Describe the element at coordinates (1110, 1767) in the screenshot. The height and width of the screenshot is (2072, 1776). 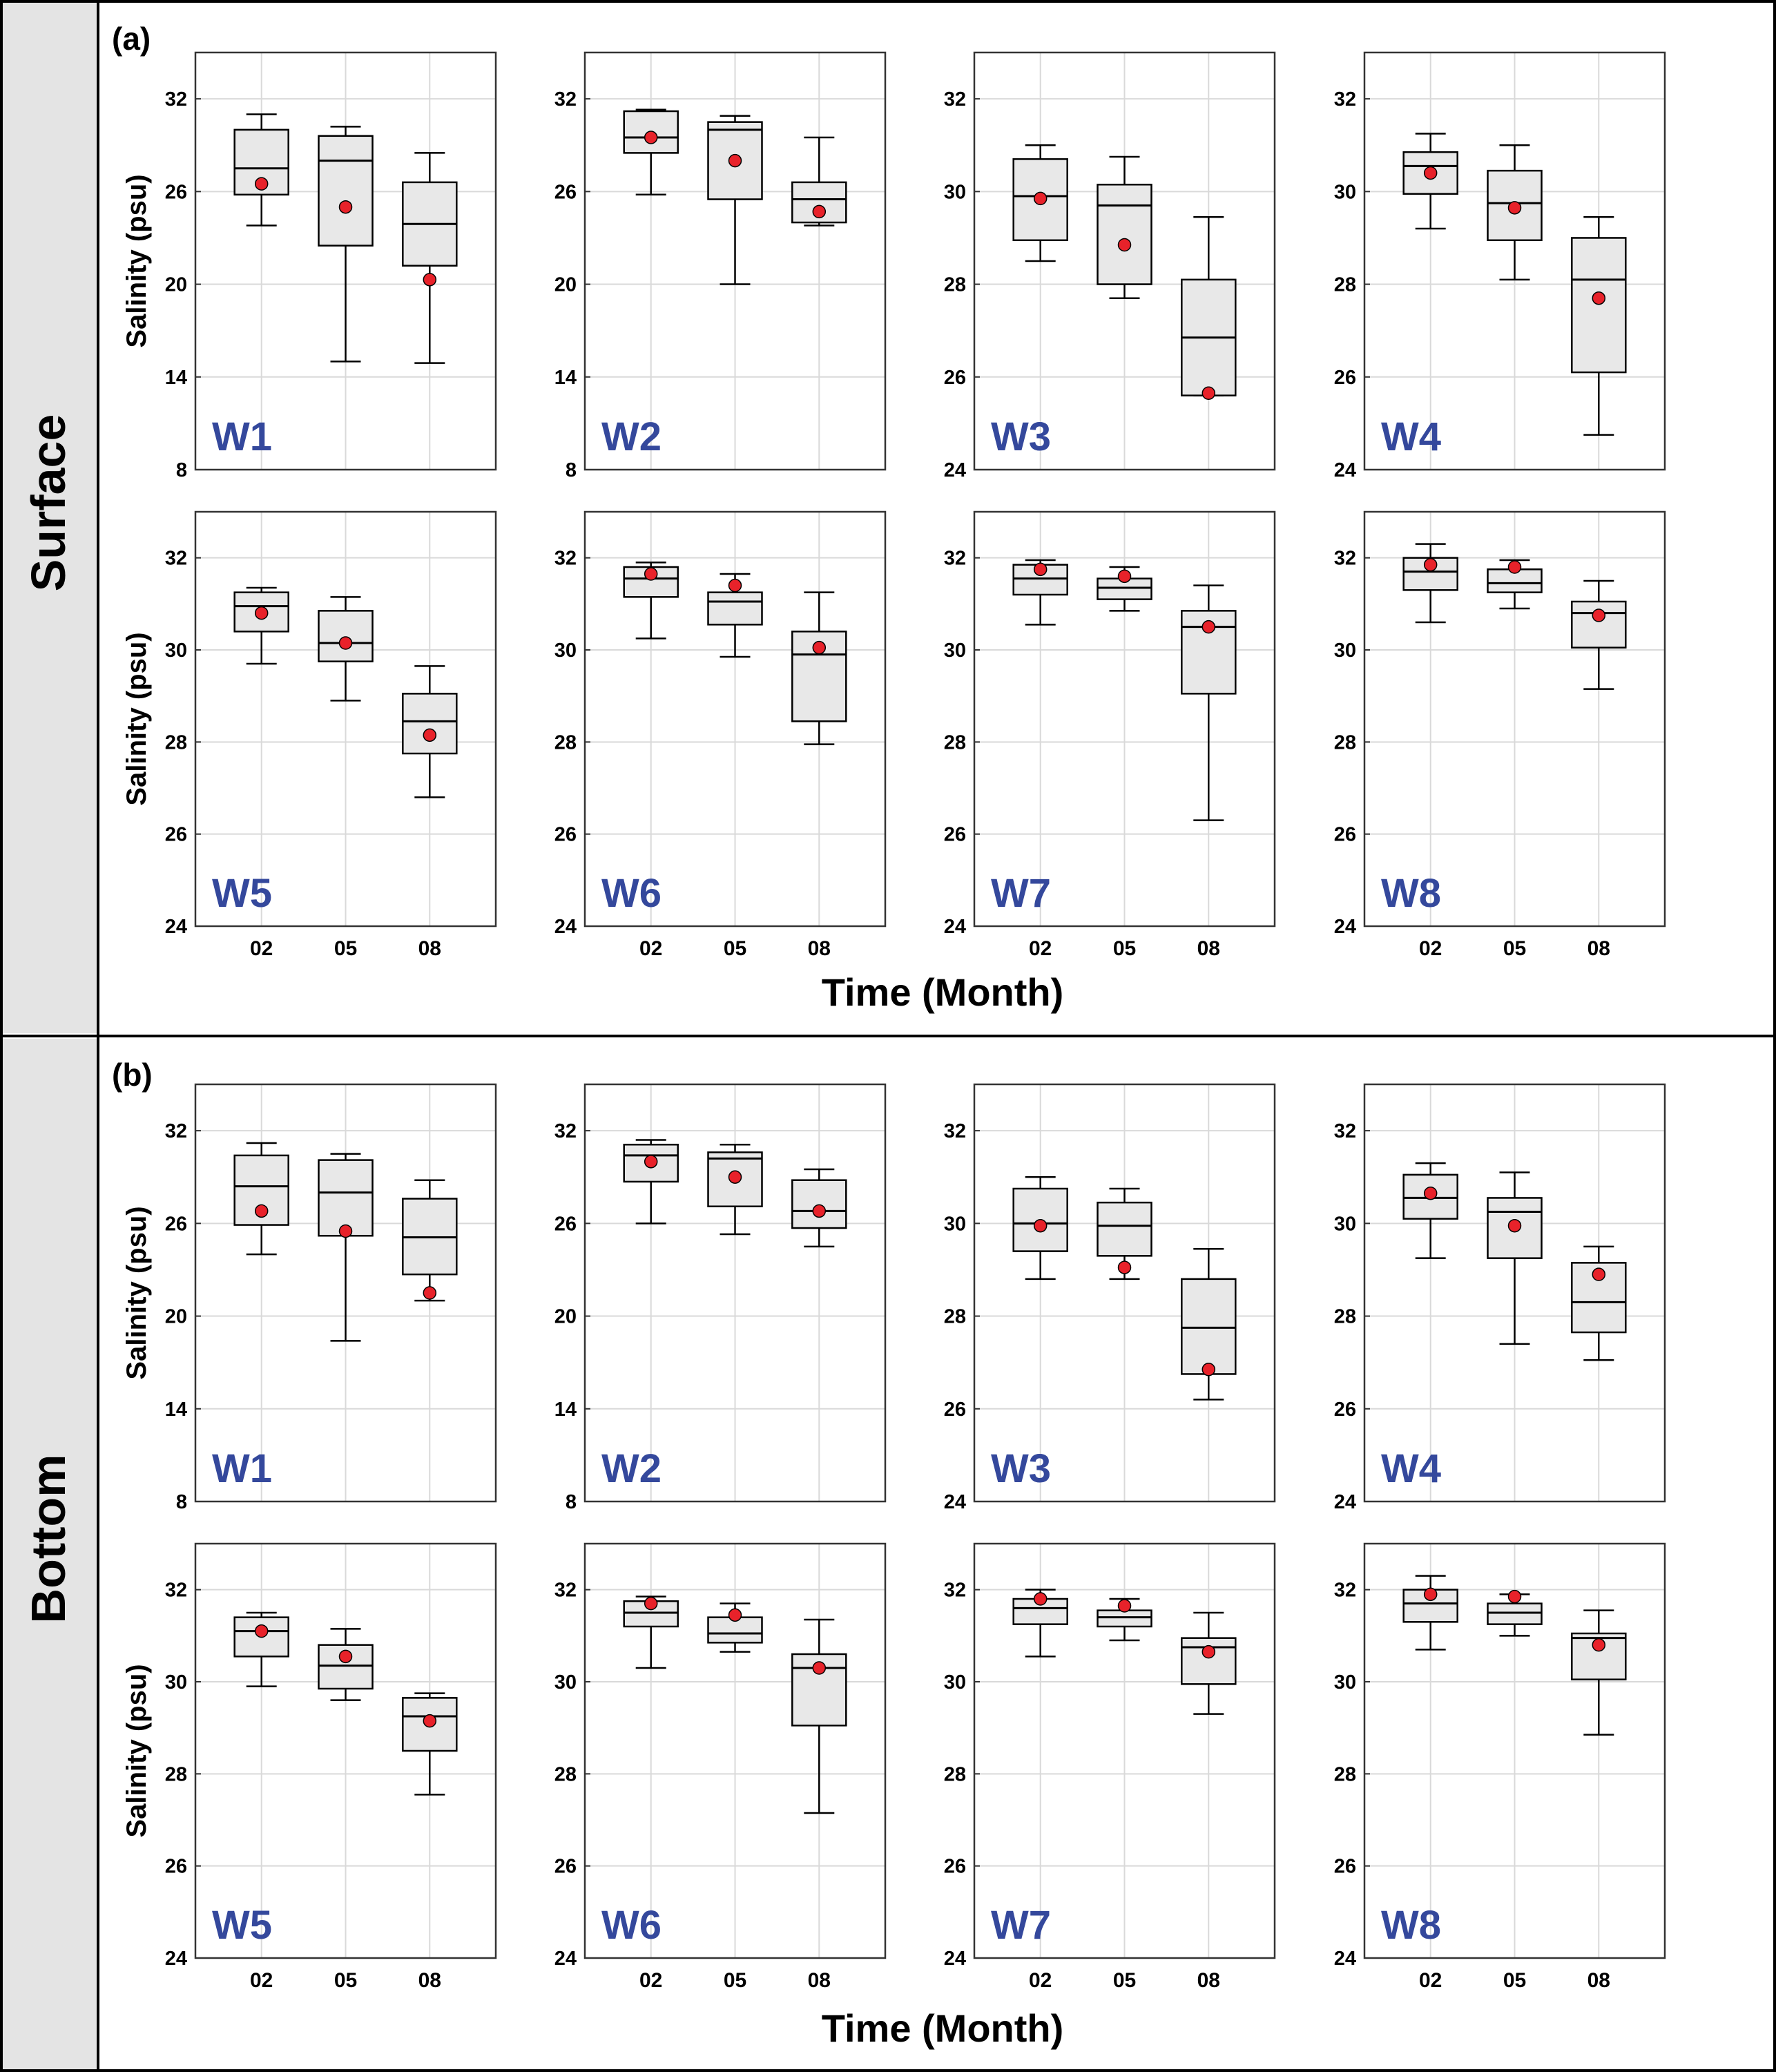
I see `subplot-bottom-w7: 24 26 28 30 32 02 05 08 W7` at that location.